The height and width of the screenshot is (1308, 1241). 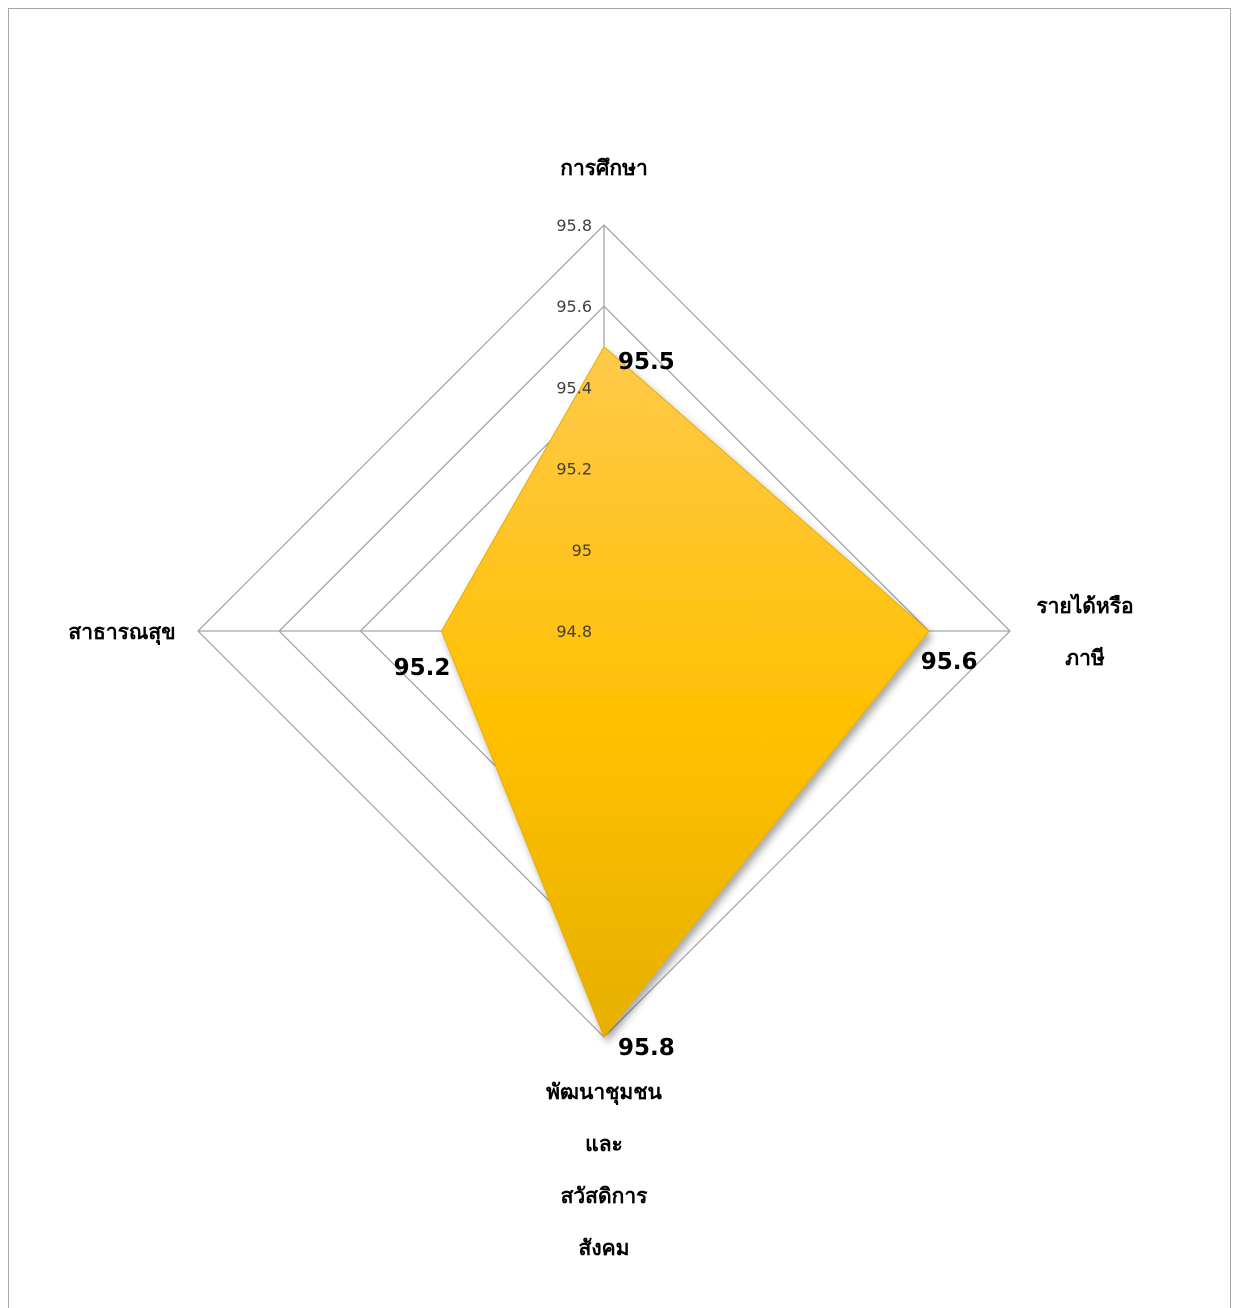 What do you see at coordinates (604, 1093) in the screenshot?
I see `category-label: พัฒนาชุมชน` at bounding box center [604, 1093].